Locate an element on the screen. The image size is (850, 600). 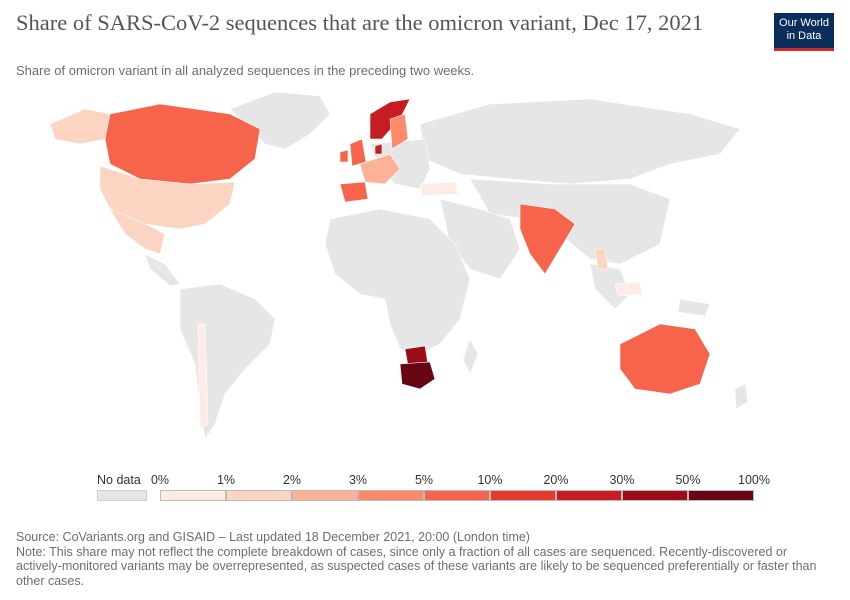
legend-tick-label: 50% is located at coordinates (688, 480).